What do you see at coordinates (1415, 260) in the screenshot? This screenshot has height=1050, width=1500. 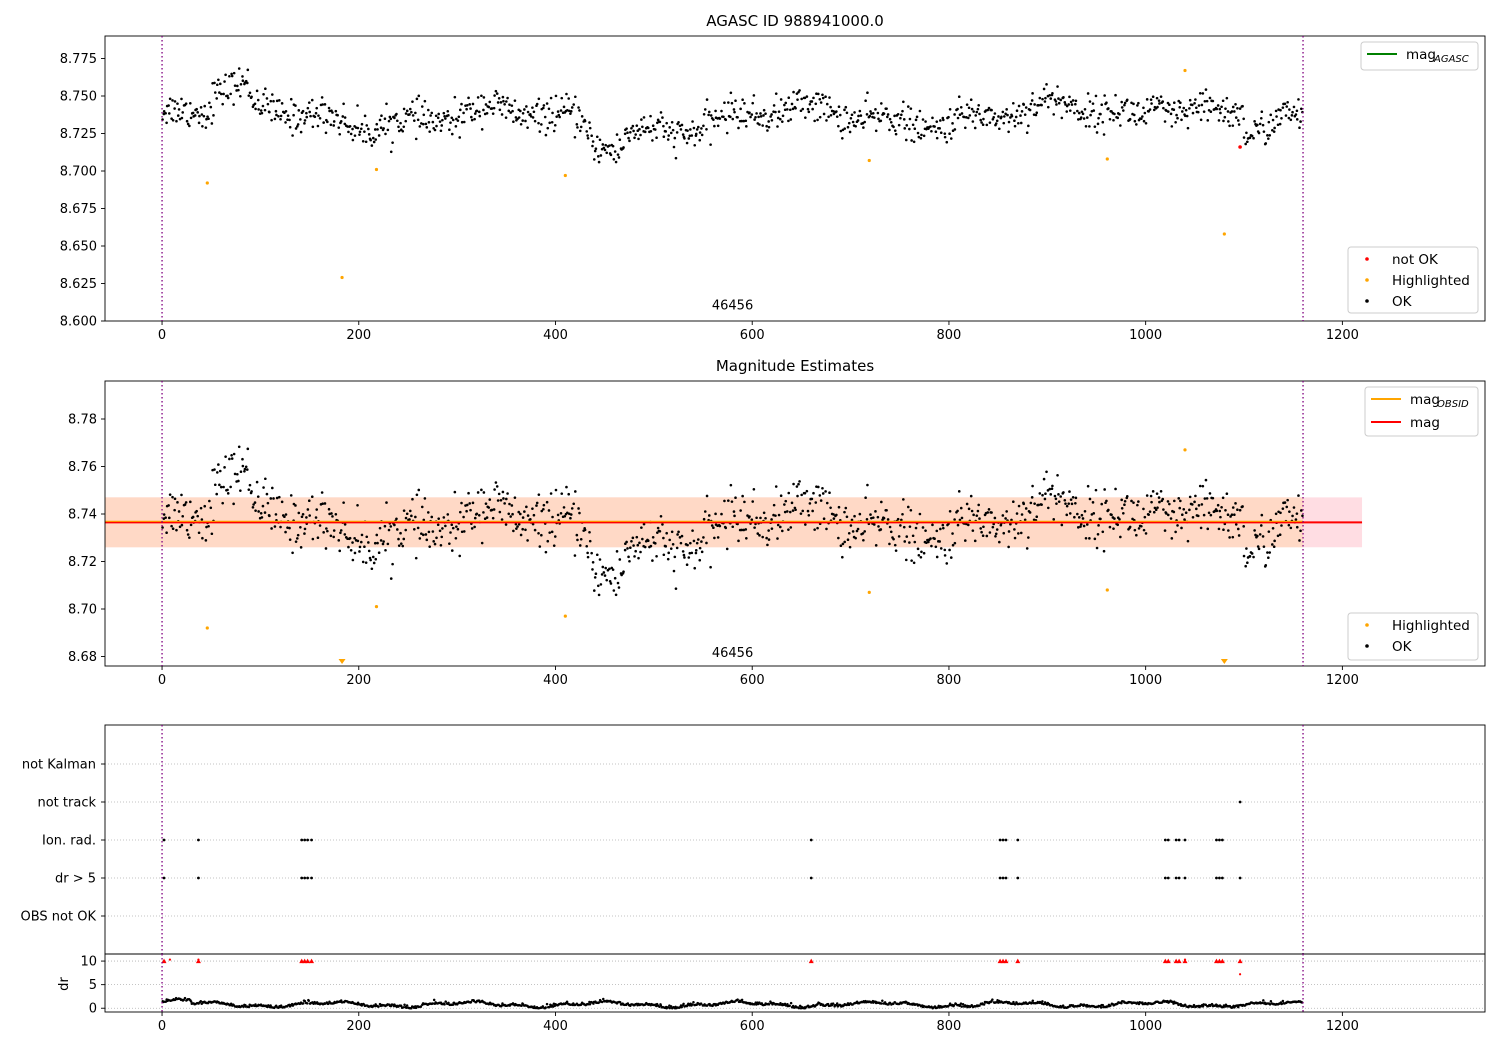 I see `legend-label: not OK` at bounding box center [1415, 260].